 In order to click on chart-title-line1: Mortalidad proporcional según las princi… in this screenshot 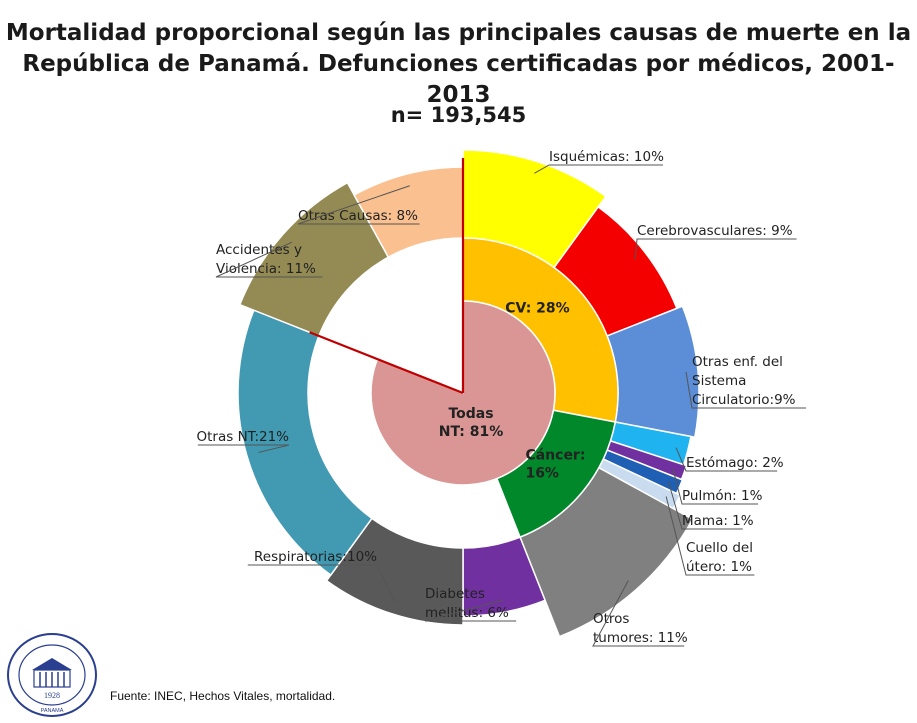, I will do `click(458, 33)`.